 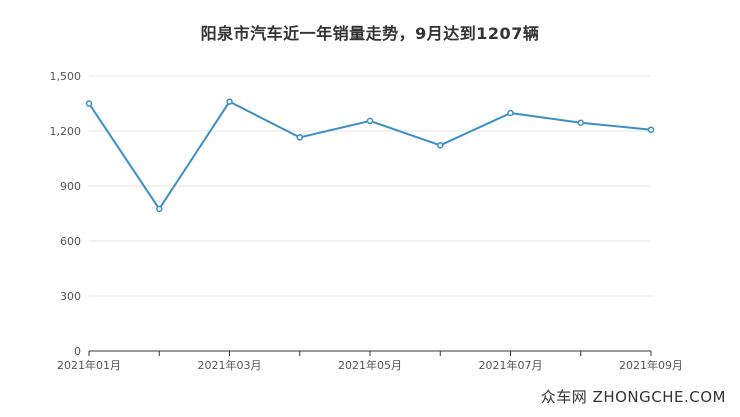 What do you see at coordinates (651, 365) in the screenshot?
I see `x-tick-label: 2021年09月` at bounding box center [651, 365].